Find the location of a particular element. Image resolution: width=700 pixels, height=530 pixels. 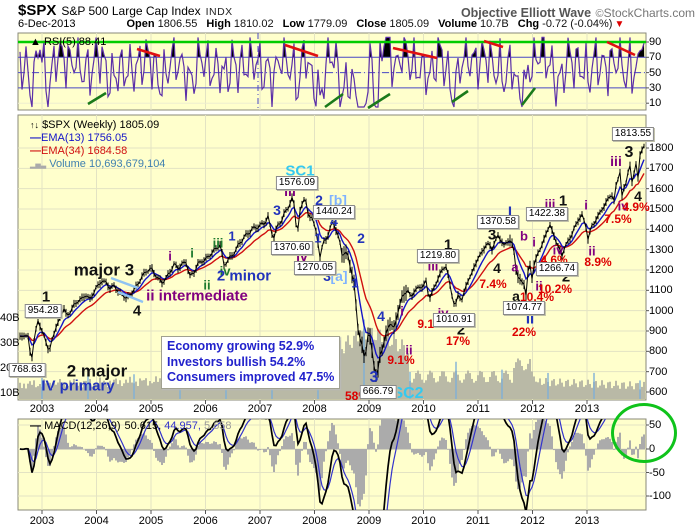

price-axis-label: 1100 is located at coordinates (661, 290).